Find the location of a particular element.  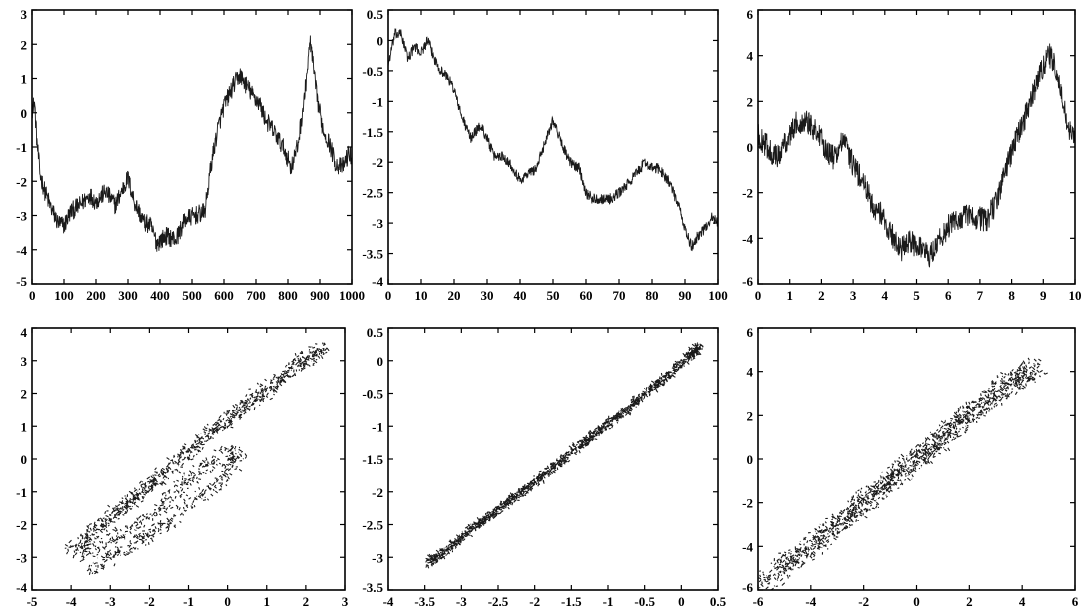

x-tick-label: -3 is located at coordinates (110, 601).